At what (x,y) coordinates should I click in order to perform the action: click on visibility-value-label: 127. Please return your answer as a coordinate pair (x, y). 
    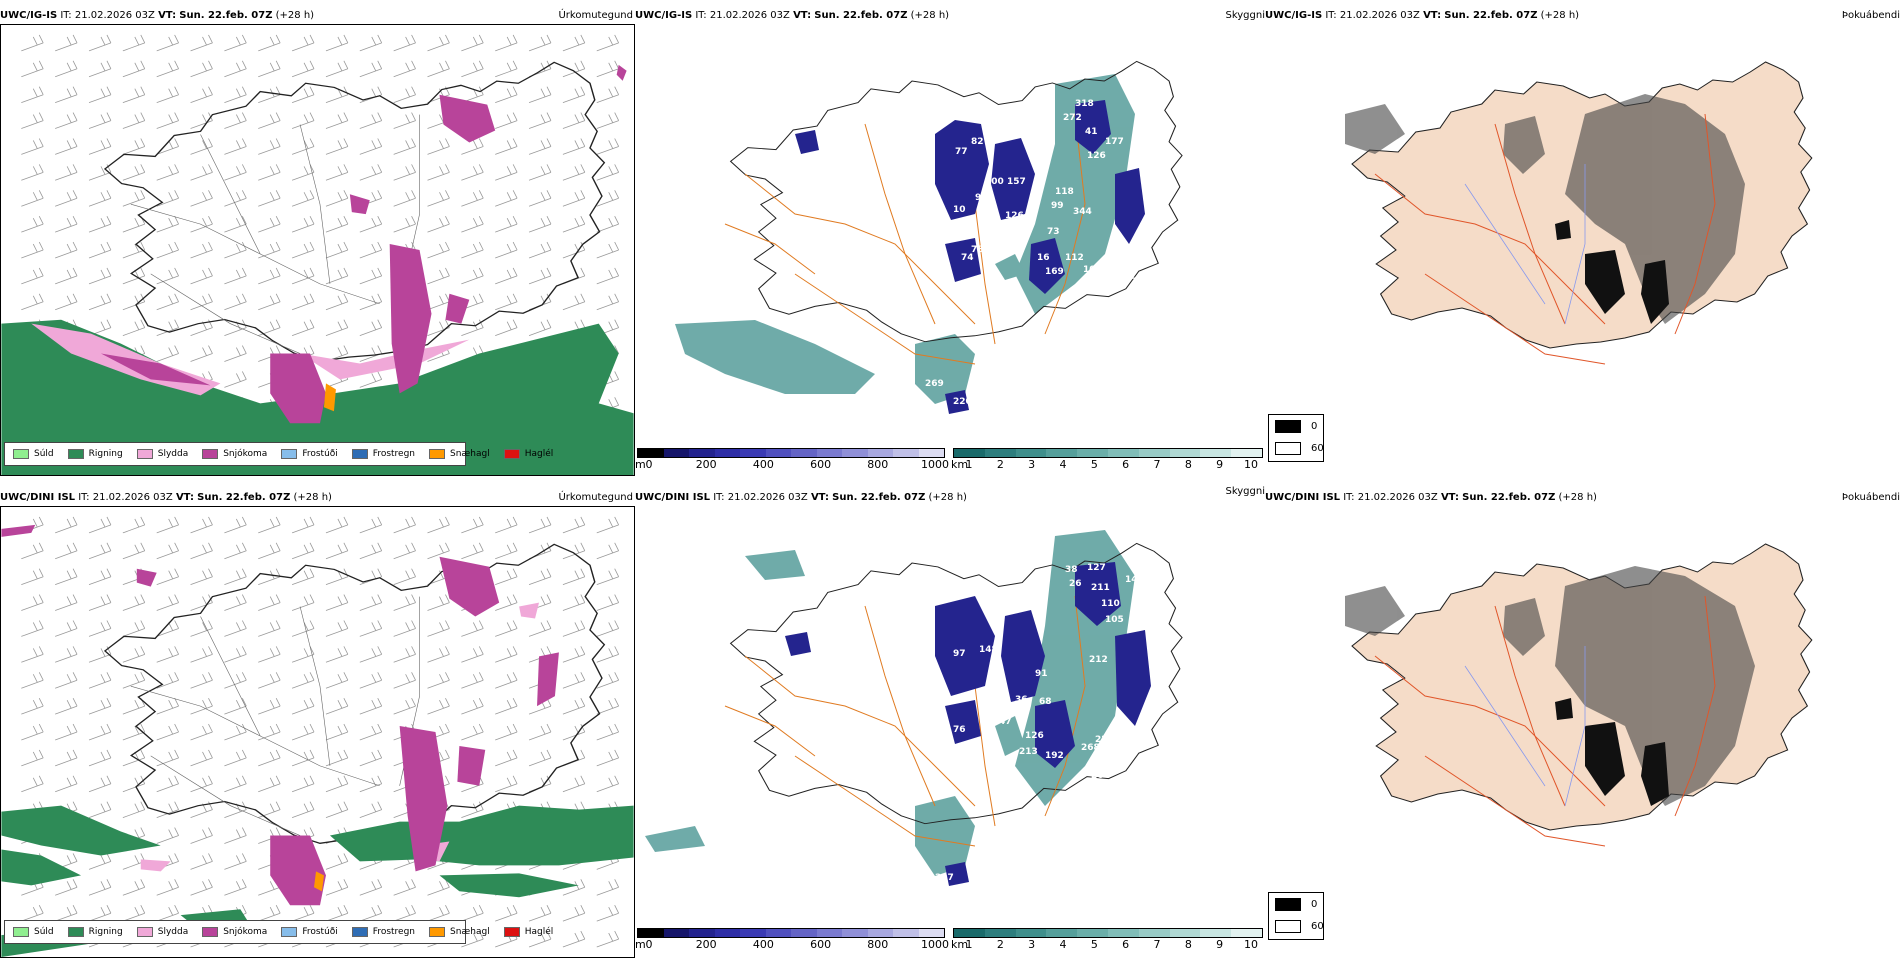
    Looking at the image, I should click on (1096, 568).